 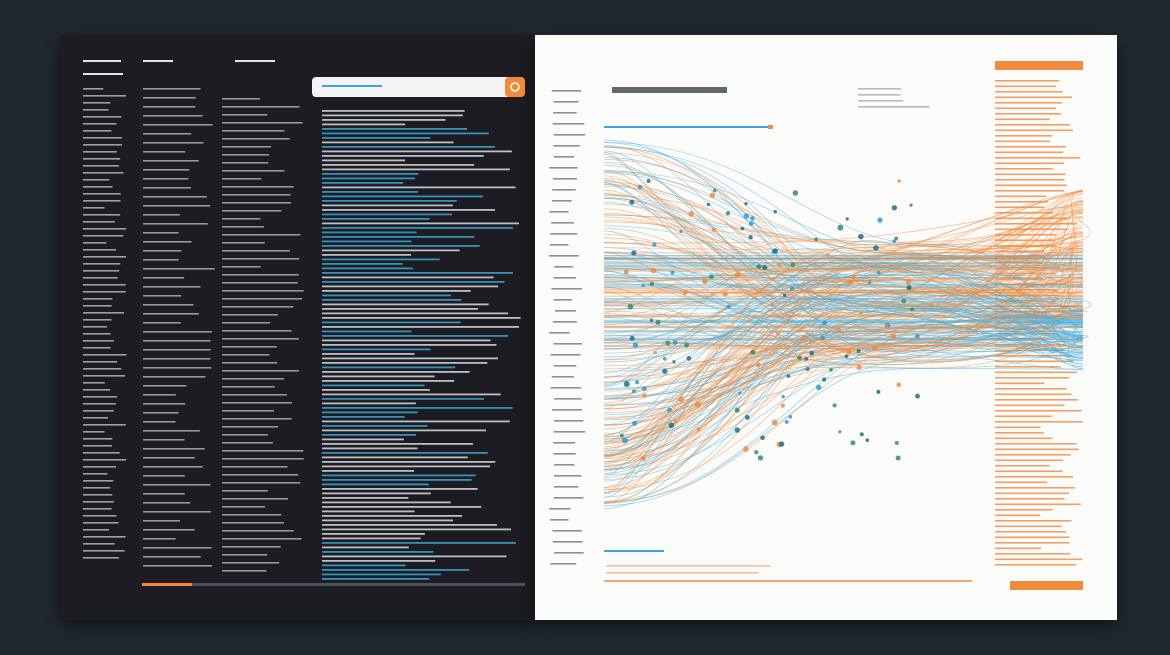 What do you see at coordinates (418, 87) in the screenshot?
I see `search-bar` at bounding box center [418, 87].